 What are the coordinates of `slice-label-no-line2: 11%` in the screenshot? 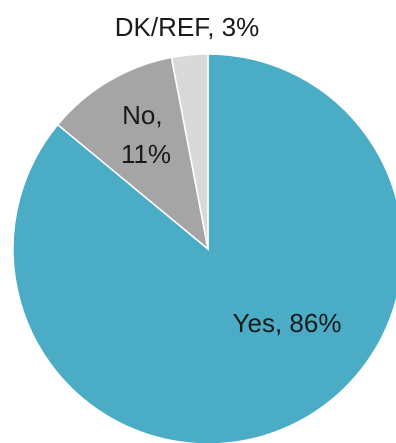 It's located at (146, 154).